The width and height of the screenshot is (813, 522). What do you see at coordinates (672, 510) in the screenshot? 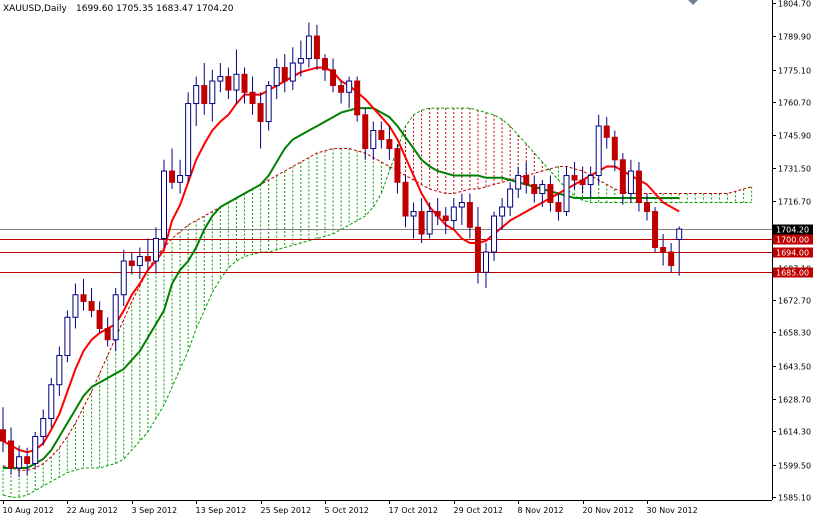
I see `x-tick-label: 30 Nov 2012` at bounding box center [672, 510].